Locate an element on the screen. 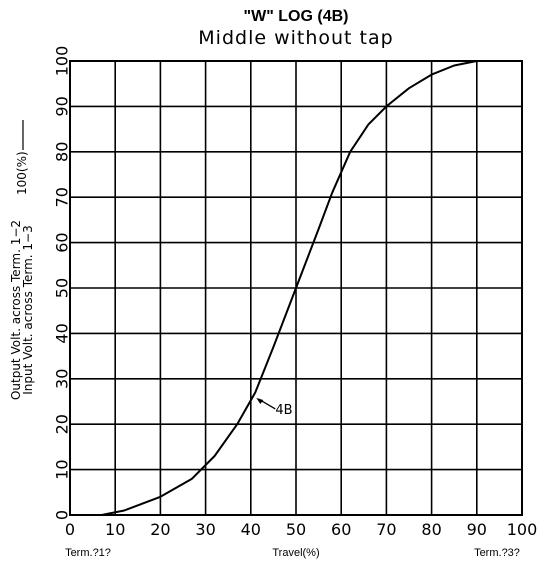 This screenshot has height=565, width=541. x-tick-label: 50 is located at coordinates (296, 529).